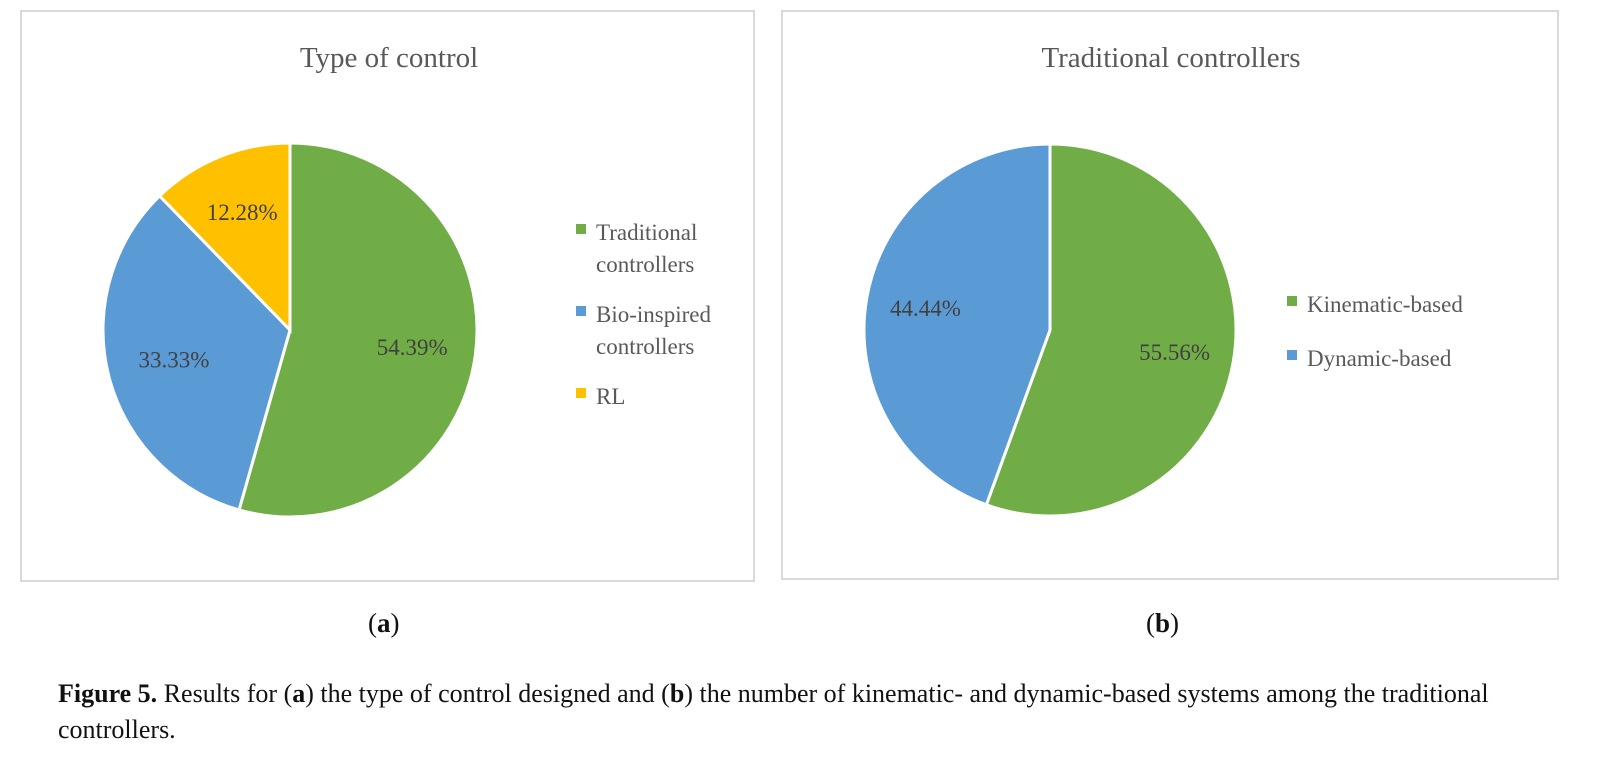  What do you see at coordinates (581, 229) in the screenshot?
I see `legend-swatch-traditional-controllers` at bounding box center [581, 229].